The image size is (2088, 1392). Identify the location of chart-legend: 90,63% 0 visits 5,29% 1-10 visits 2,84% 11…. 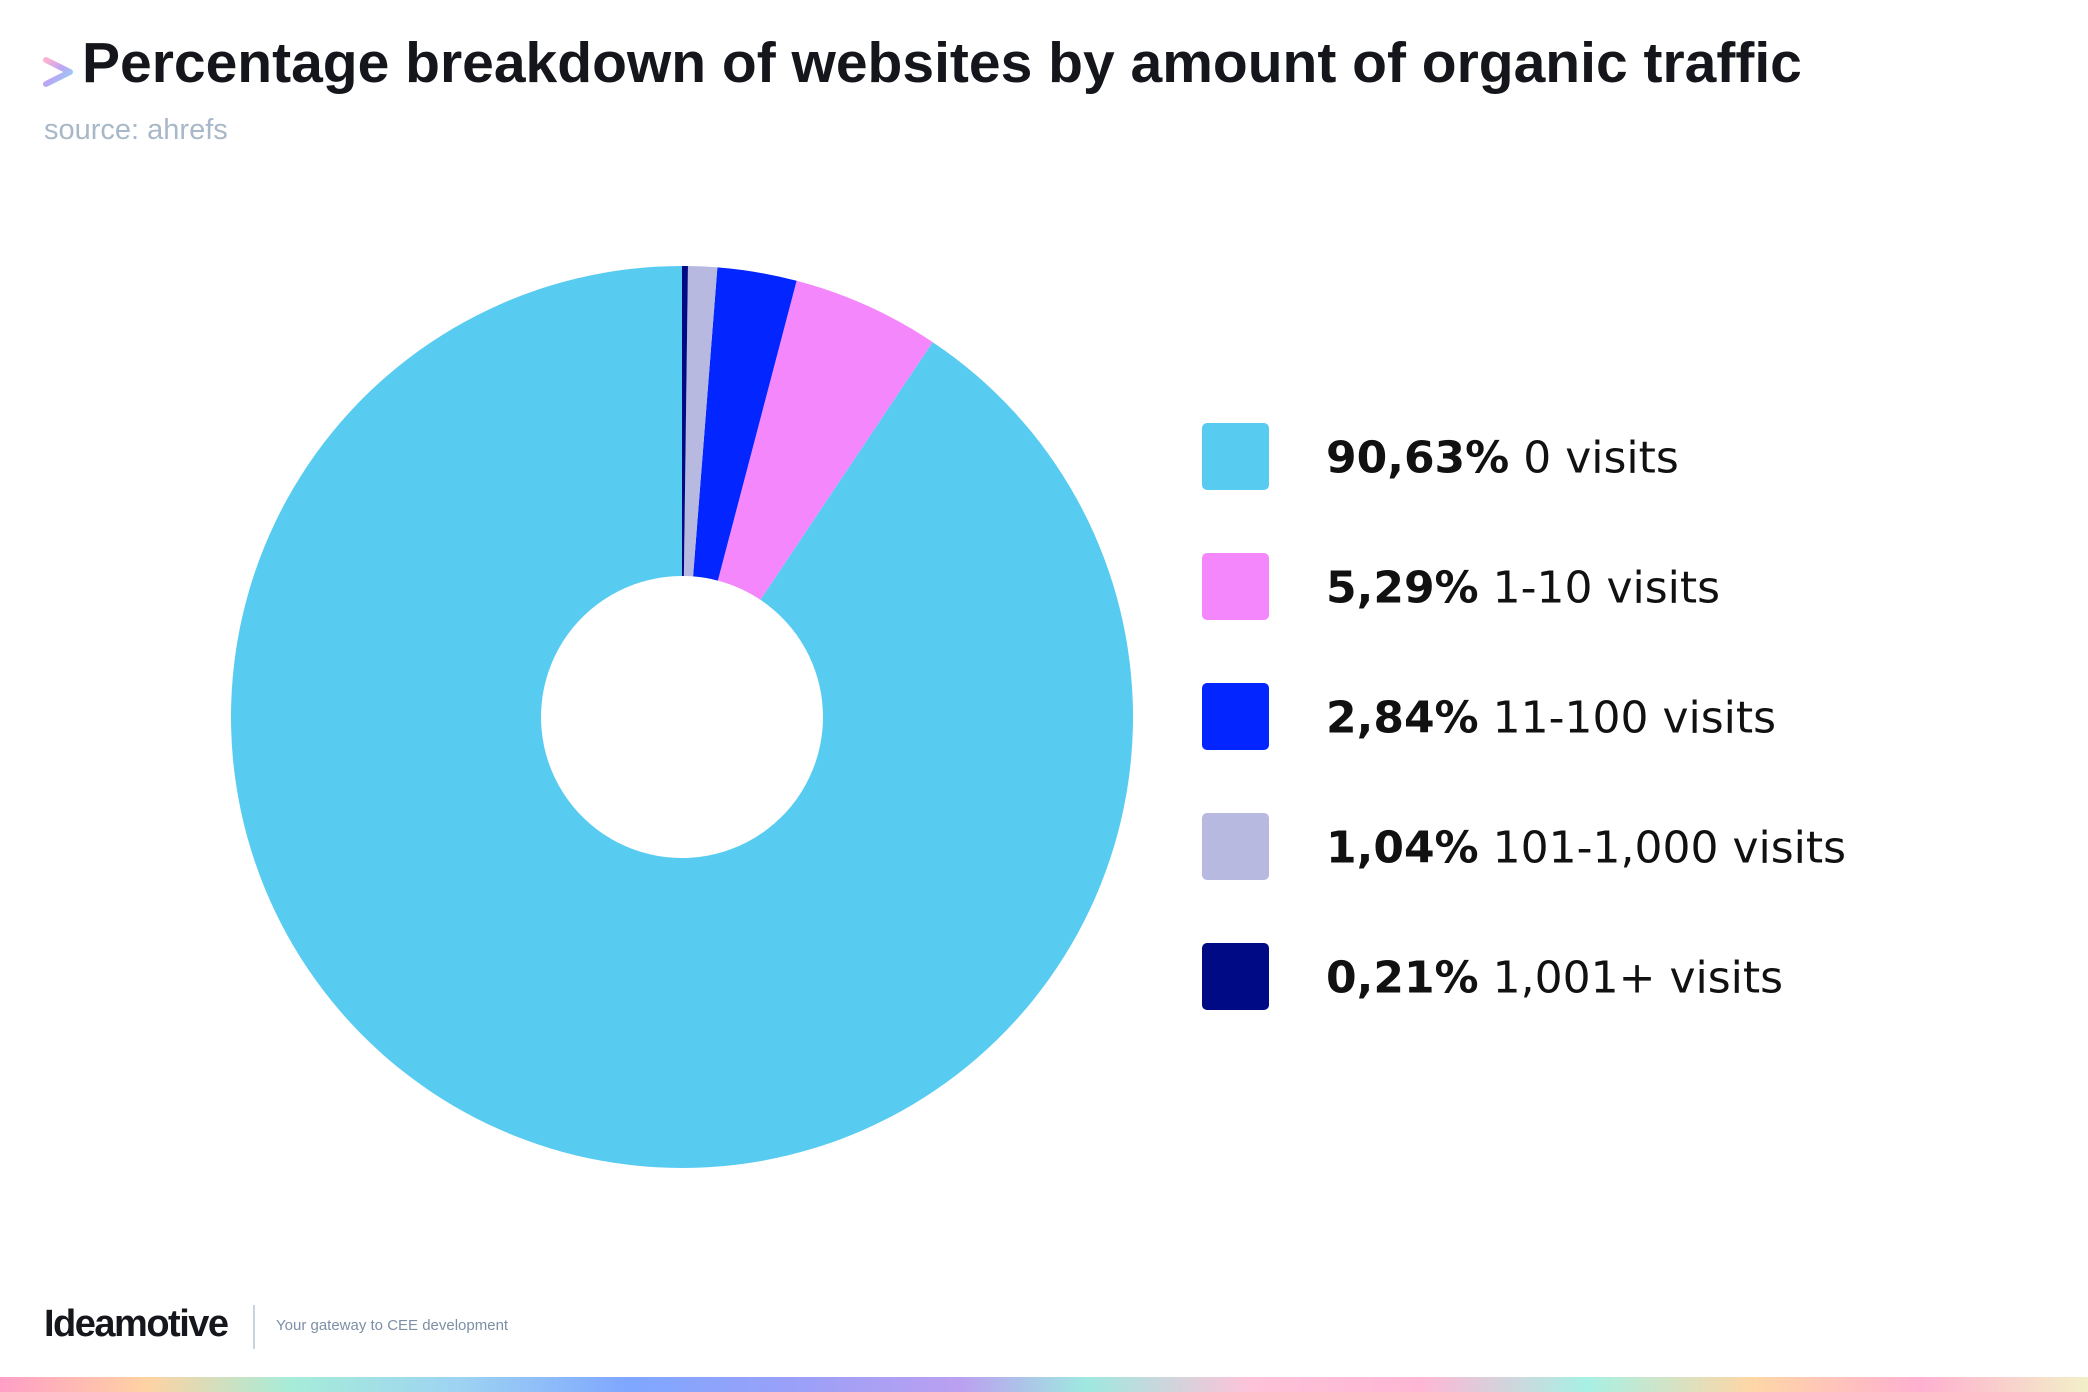
(1524, 716).